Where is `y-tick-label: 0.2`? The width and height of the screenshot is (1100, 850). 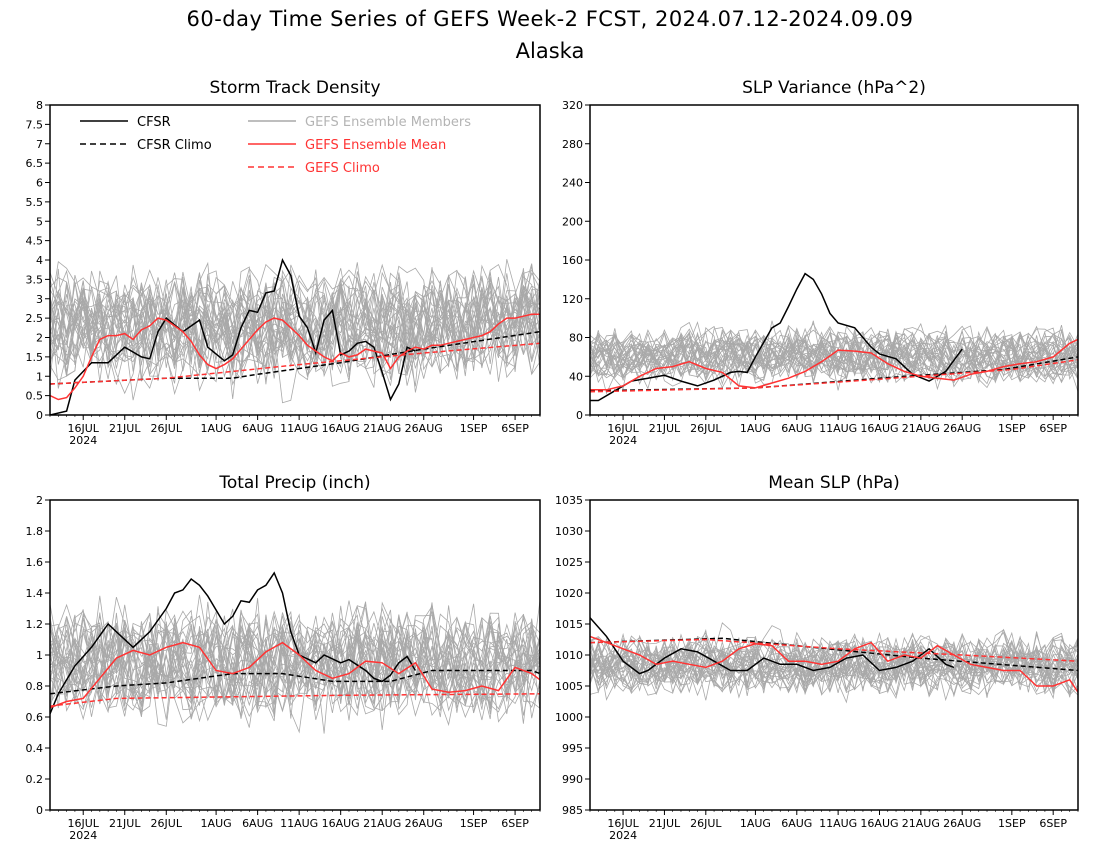
y-tick-label: 0.2 is located at coordinates (35, 779).